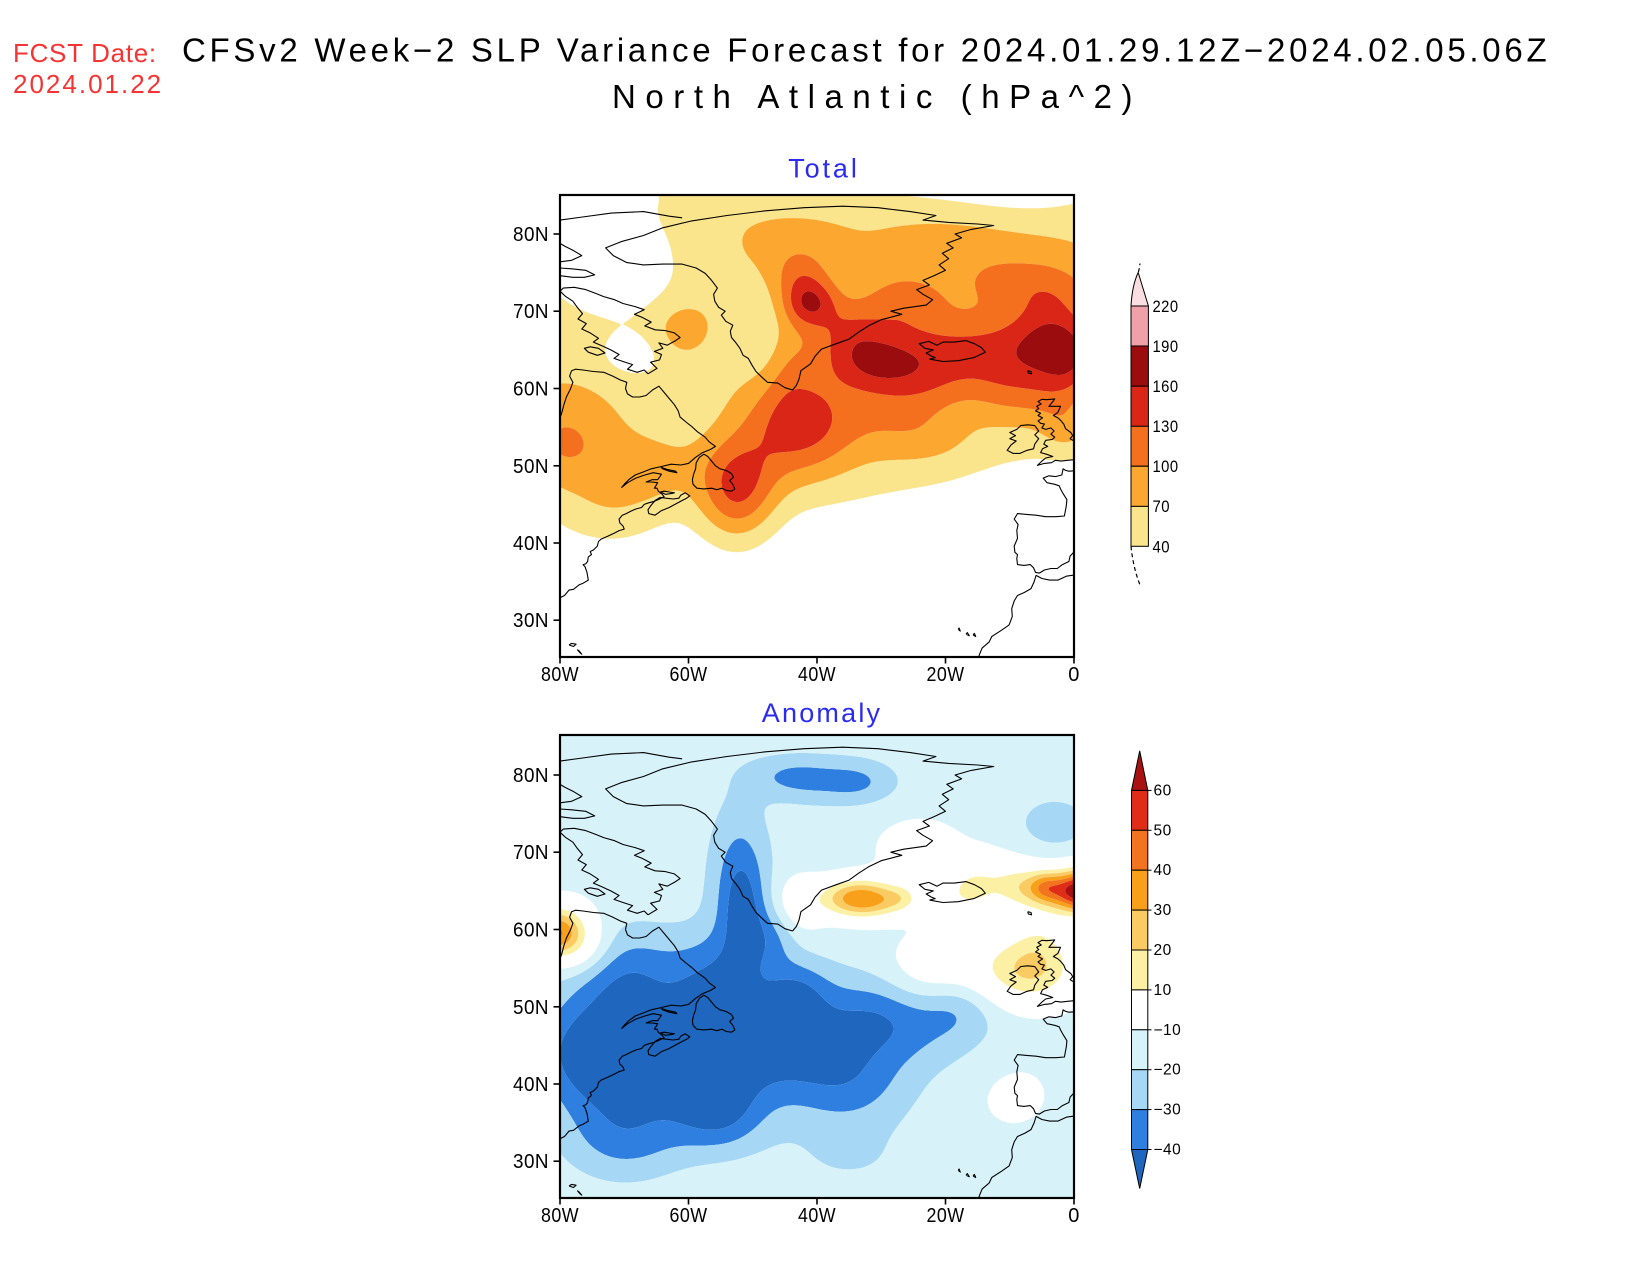 This screenshot has width=1650, height=1275. What do you see at coordinates (1168, 1030) in the screenshot?
I see `svg-text: −10` at bounding box center [1168, 1030].